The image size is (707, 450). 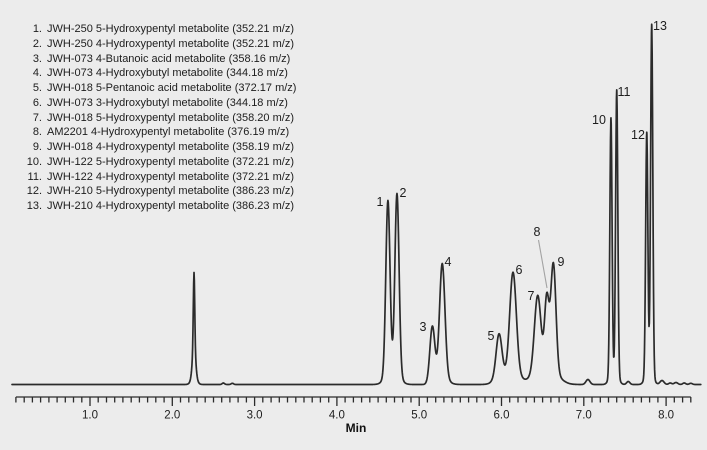 I want to click on legend-item-number: 1., so click(x=37, y=29).